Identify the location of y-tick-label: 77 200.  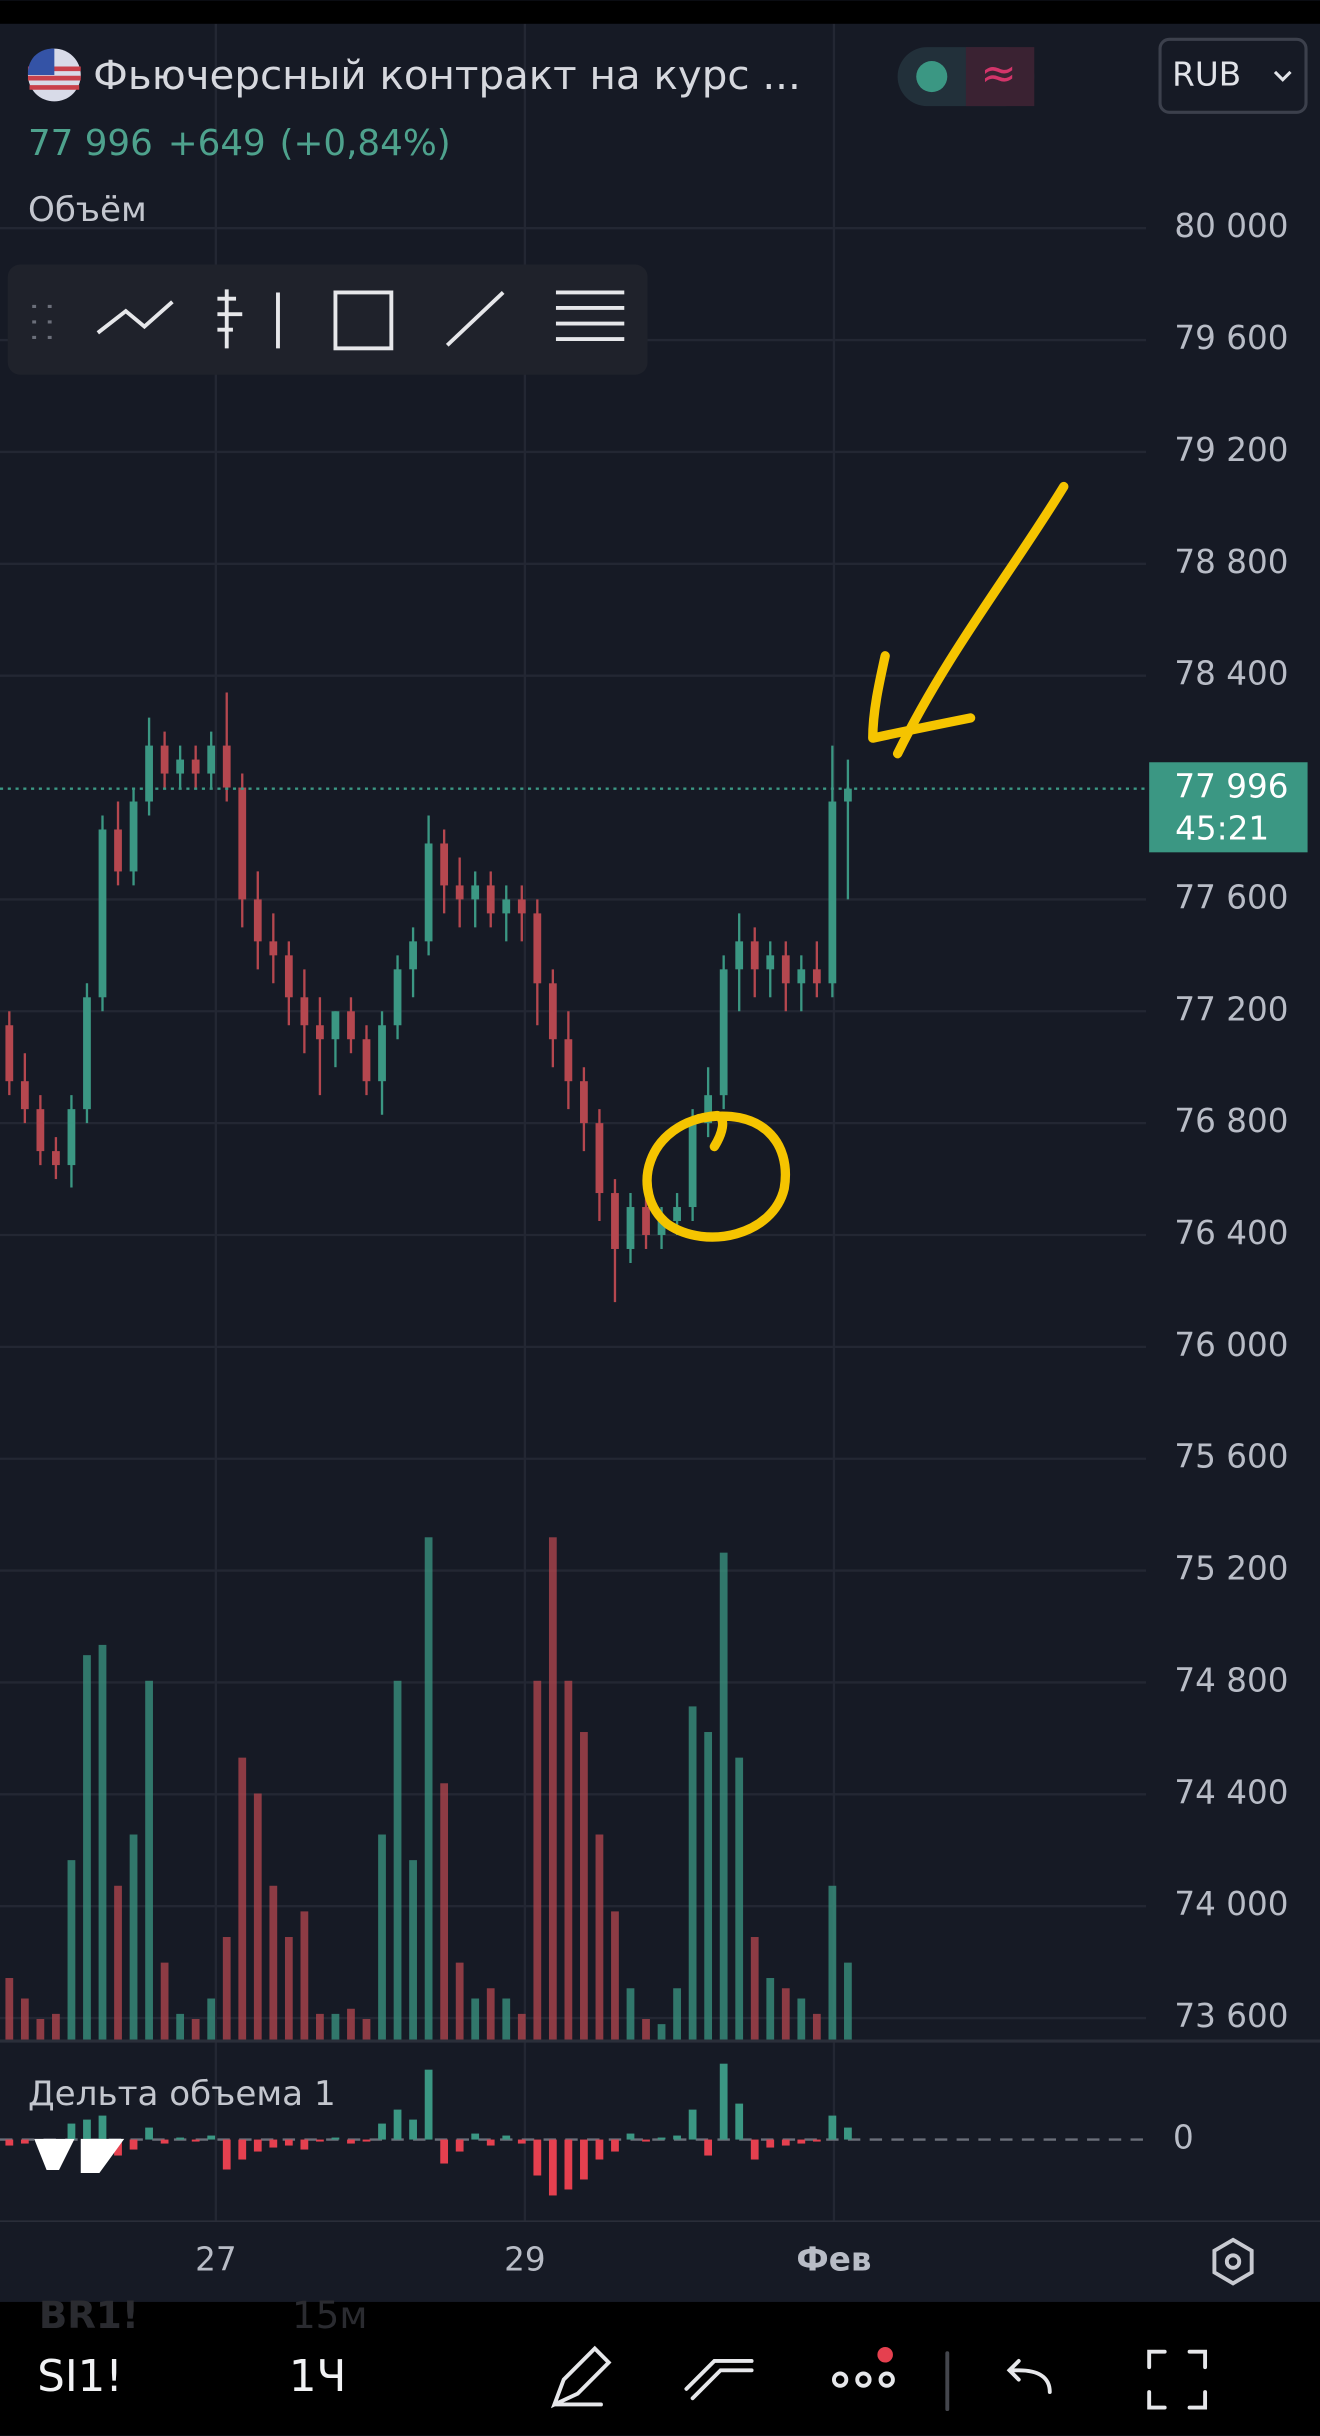
(1231, 1009).